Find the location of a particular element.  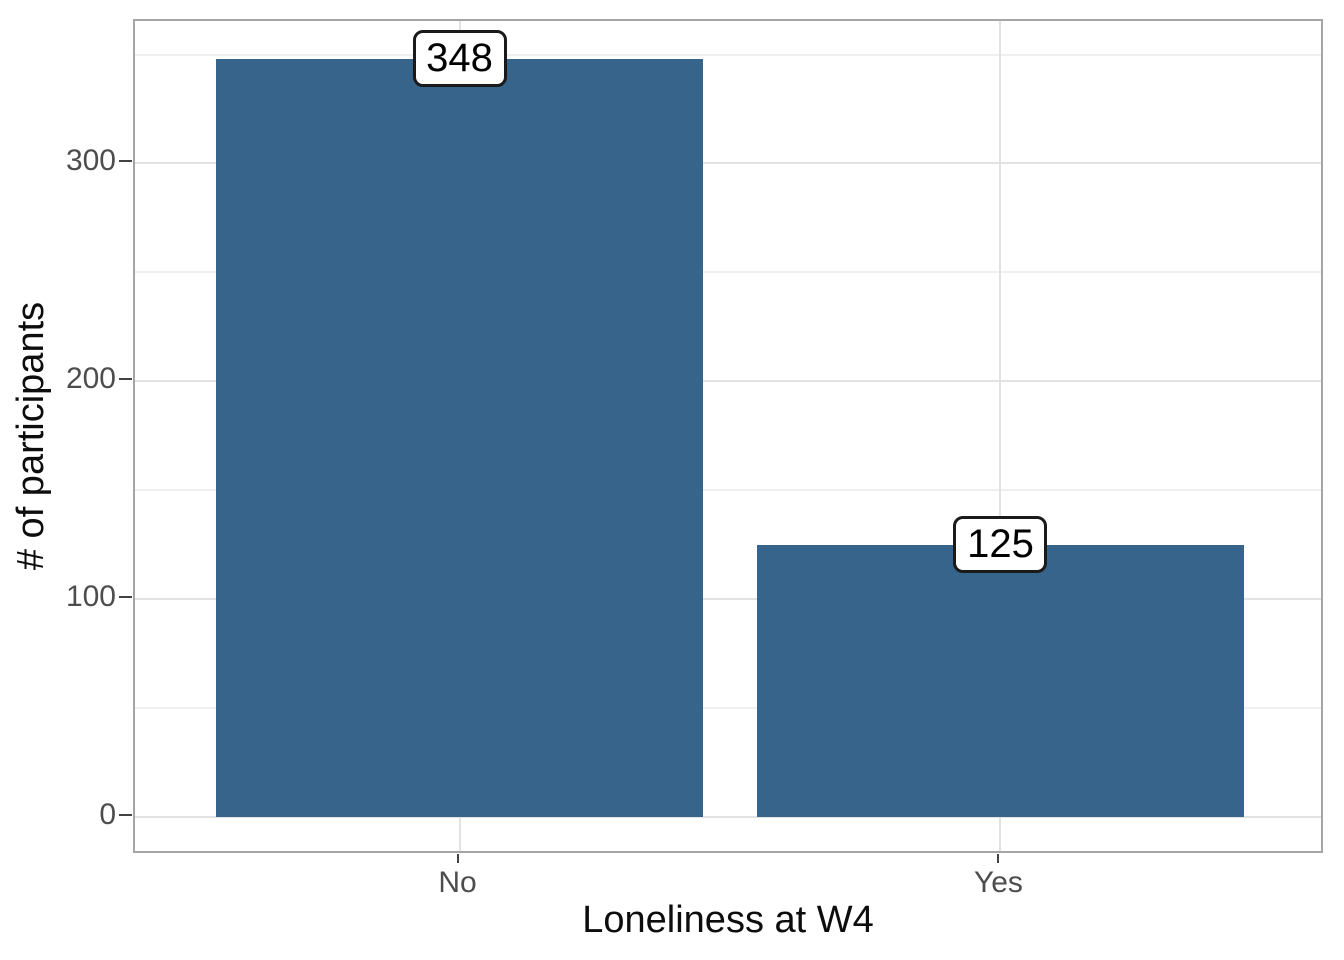

y-tick-label: 200 is located at coordinates (90, 379).